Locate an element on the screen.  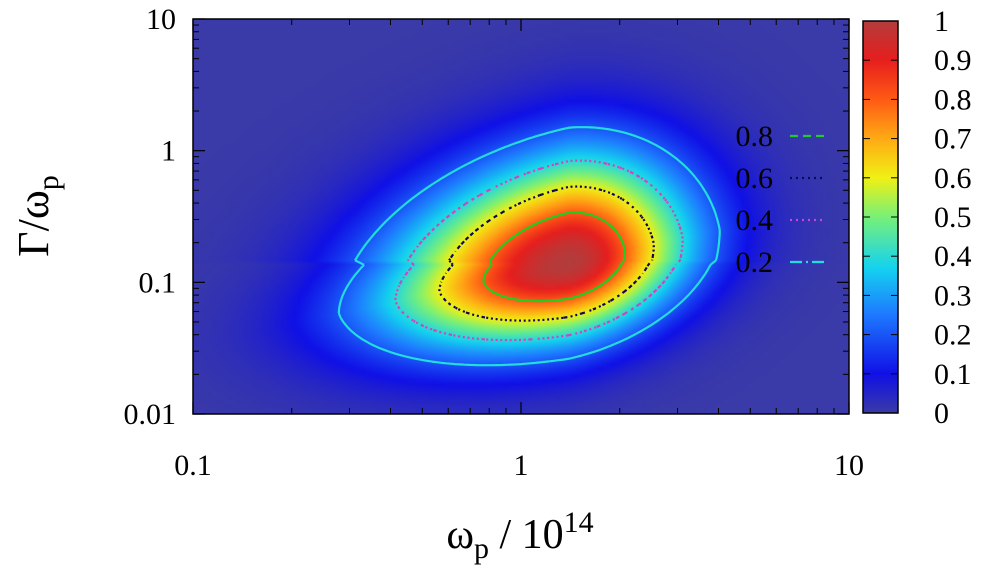
colorbar-tick-label: 0.5 is located at coordinates (953, 217).